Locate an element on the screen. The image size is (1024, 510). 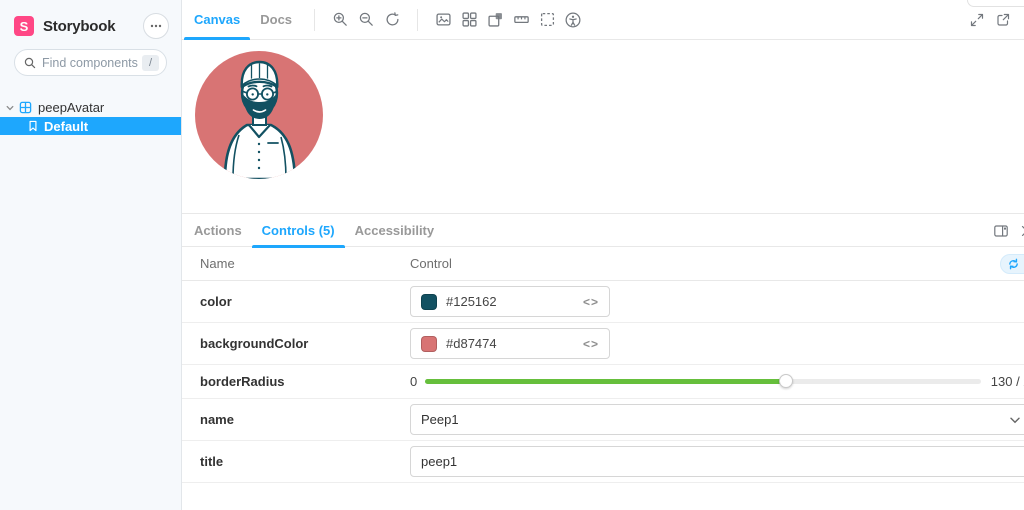
accessibility-vision-button is located at coordinates (573, 20).